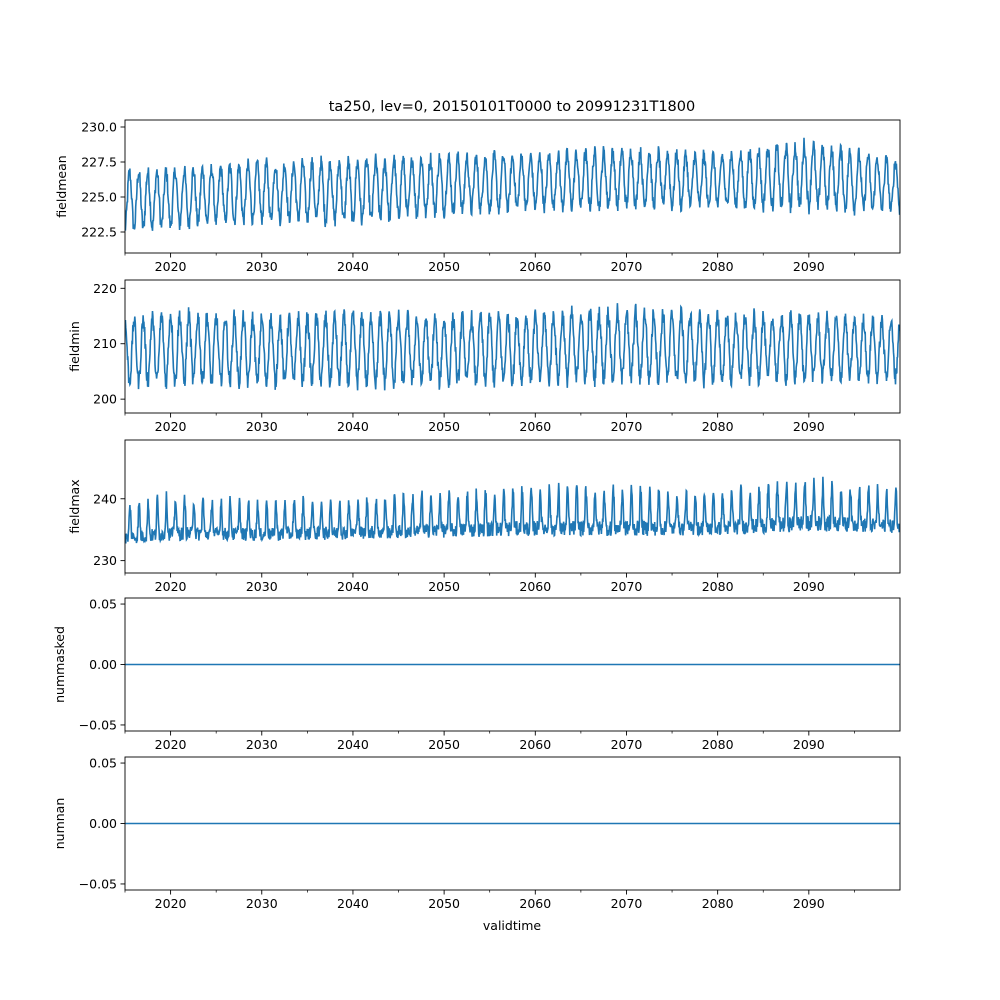 This screenshot has height=1000, width=1000. What do you see at coordinates (105, 560) in the screenshot?
I see `y-tick-label: 230` at bounding box center [105, 560].